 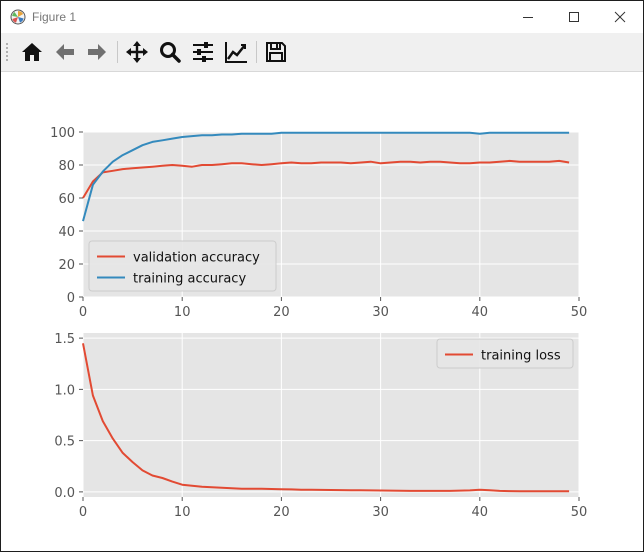 I want to click on title-bar: Figure 1, so click(x=322, y=17).